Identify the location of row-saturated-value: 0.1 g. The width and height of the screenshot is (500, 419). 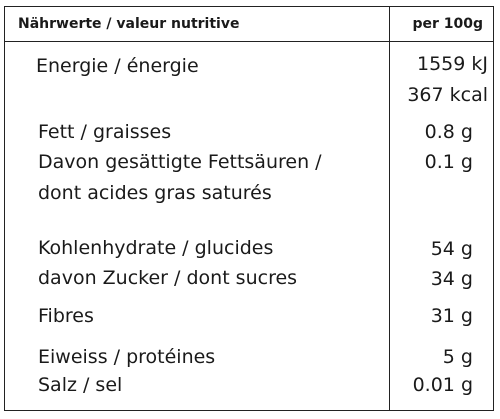
(448, 162).